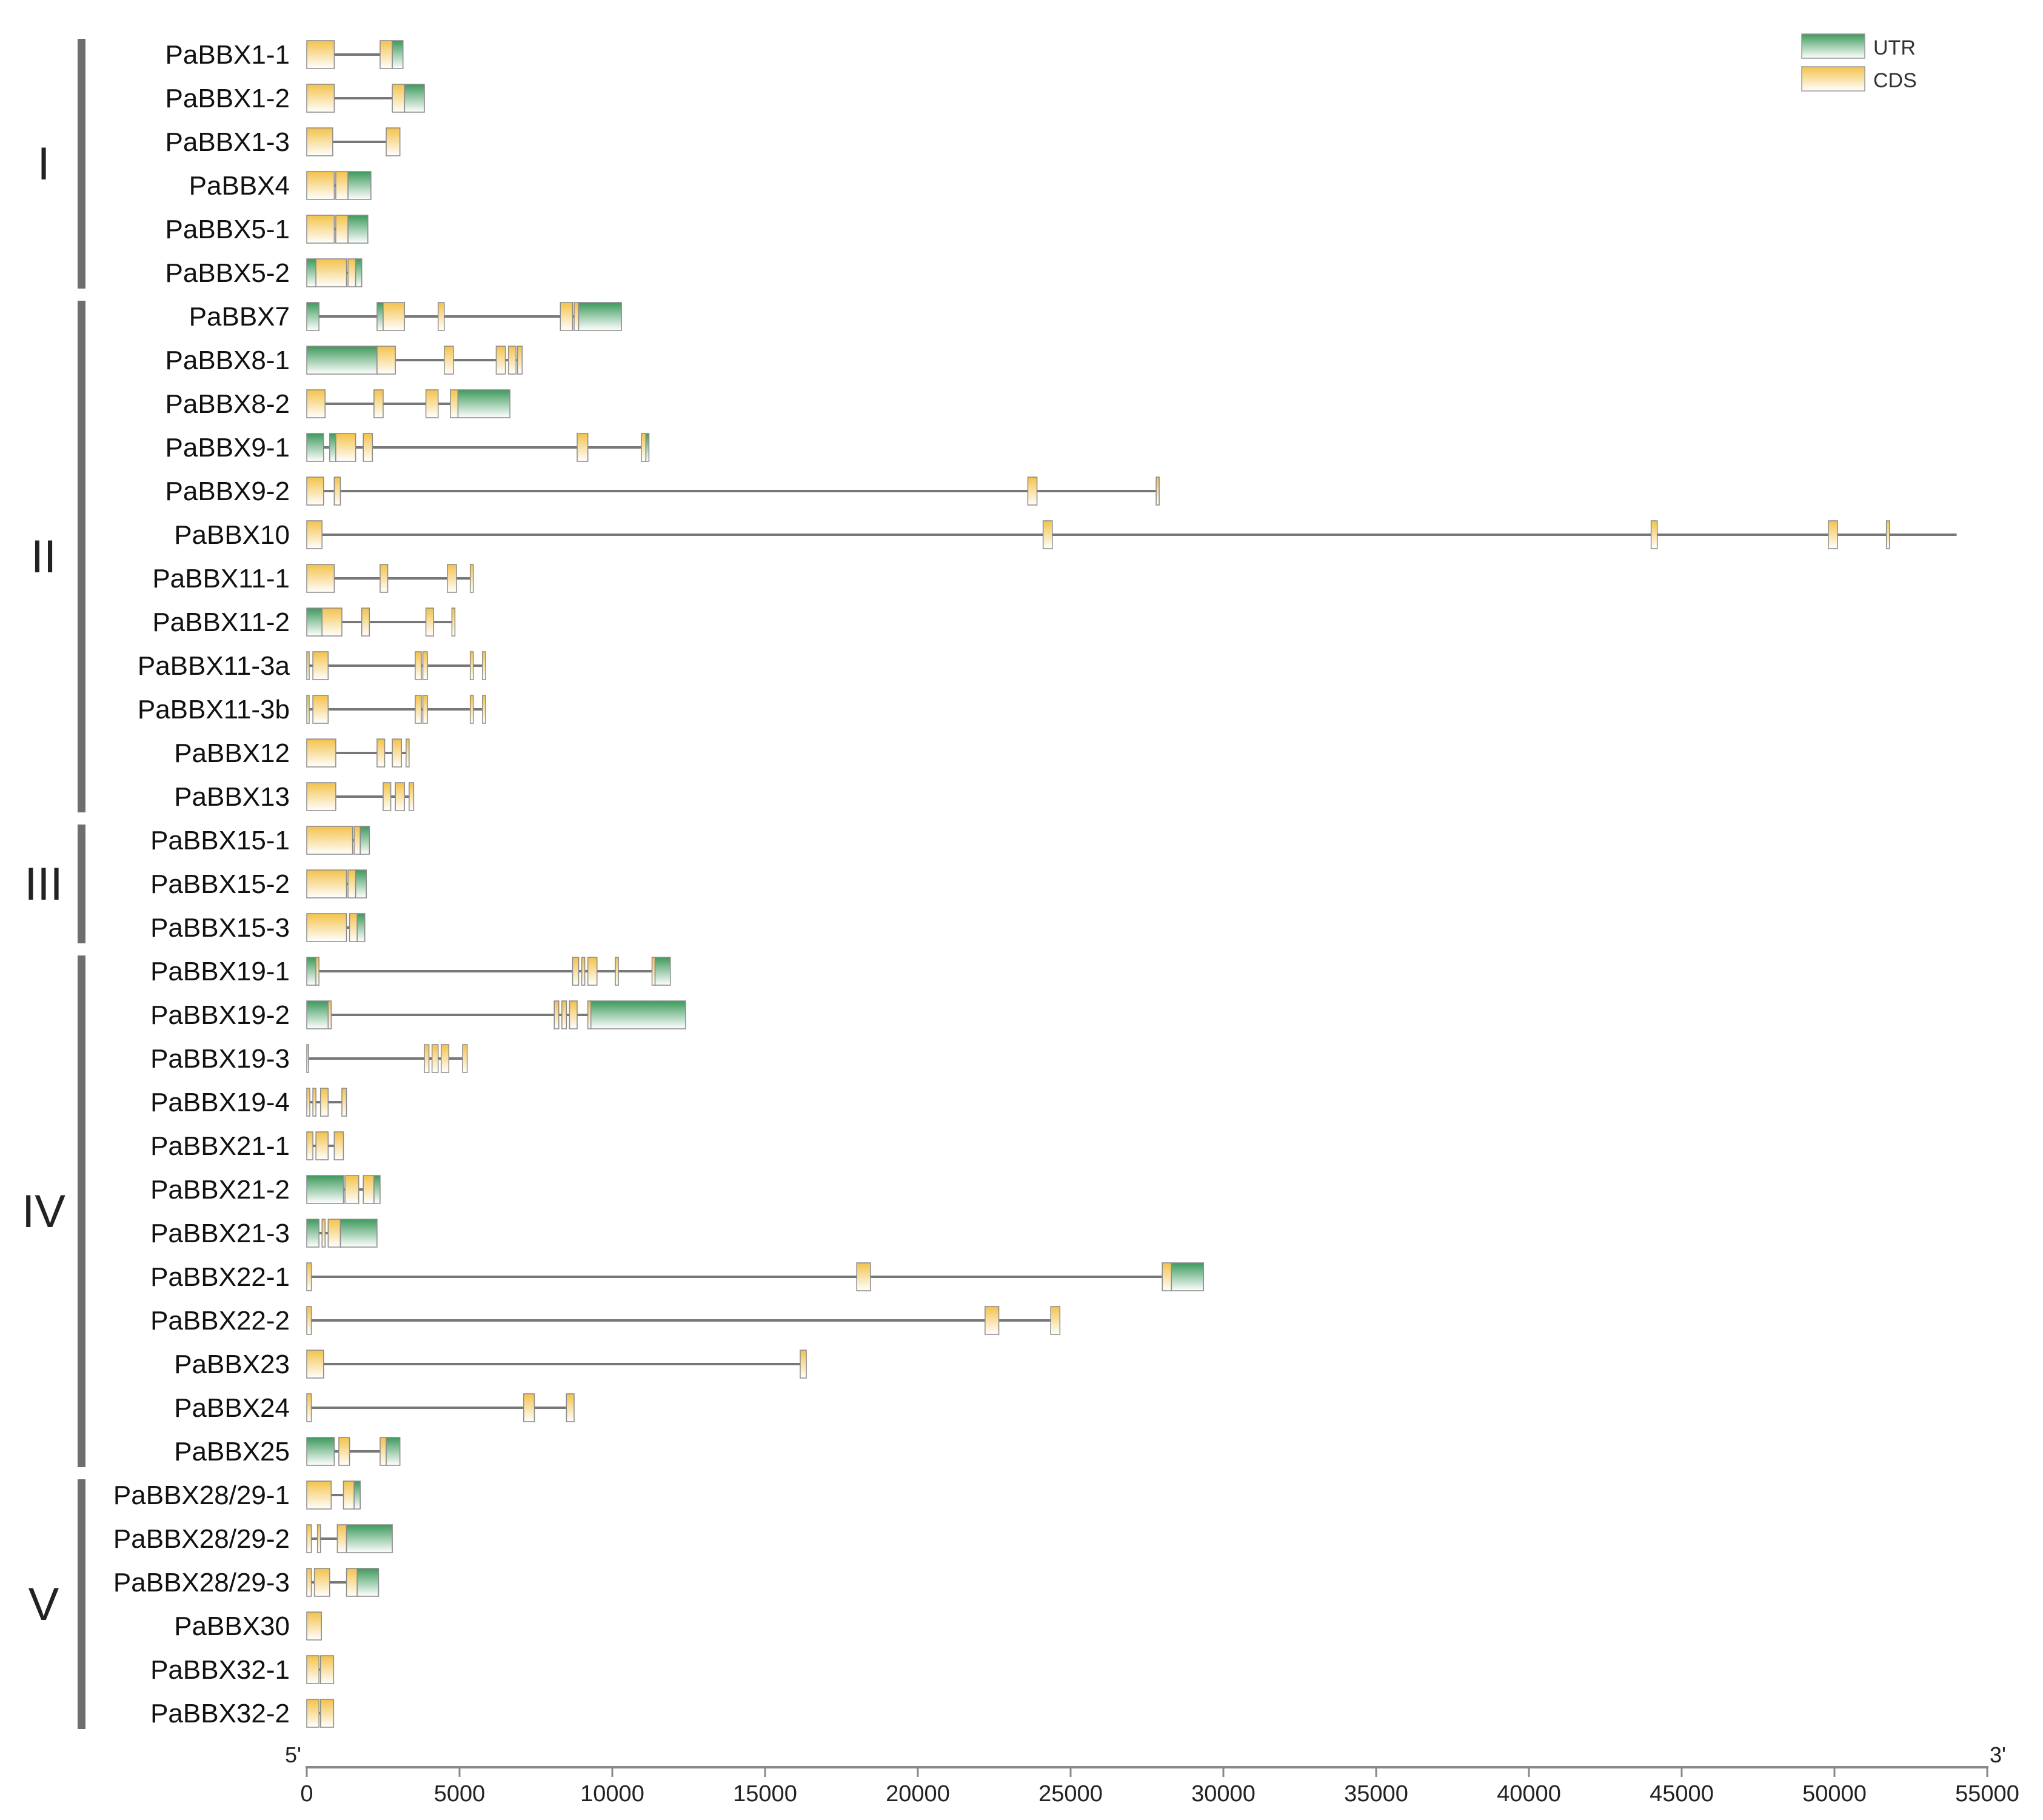 The width and height of the screenshot is (2043, 1820). I want to click on gene-label: PaBBX28/29-1, so click(202, 1495).